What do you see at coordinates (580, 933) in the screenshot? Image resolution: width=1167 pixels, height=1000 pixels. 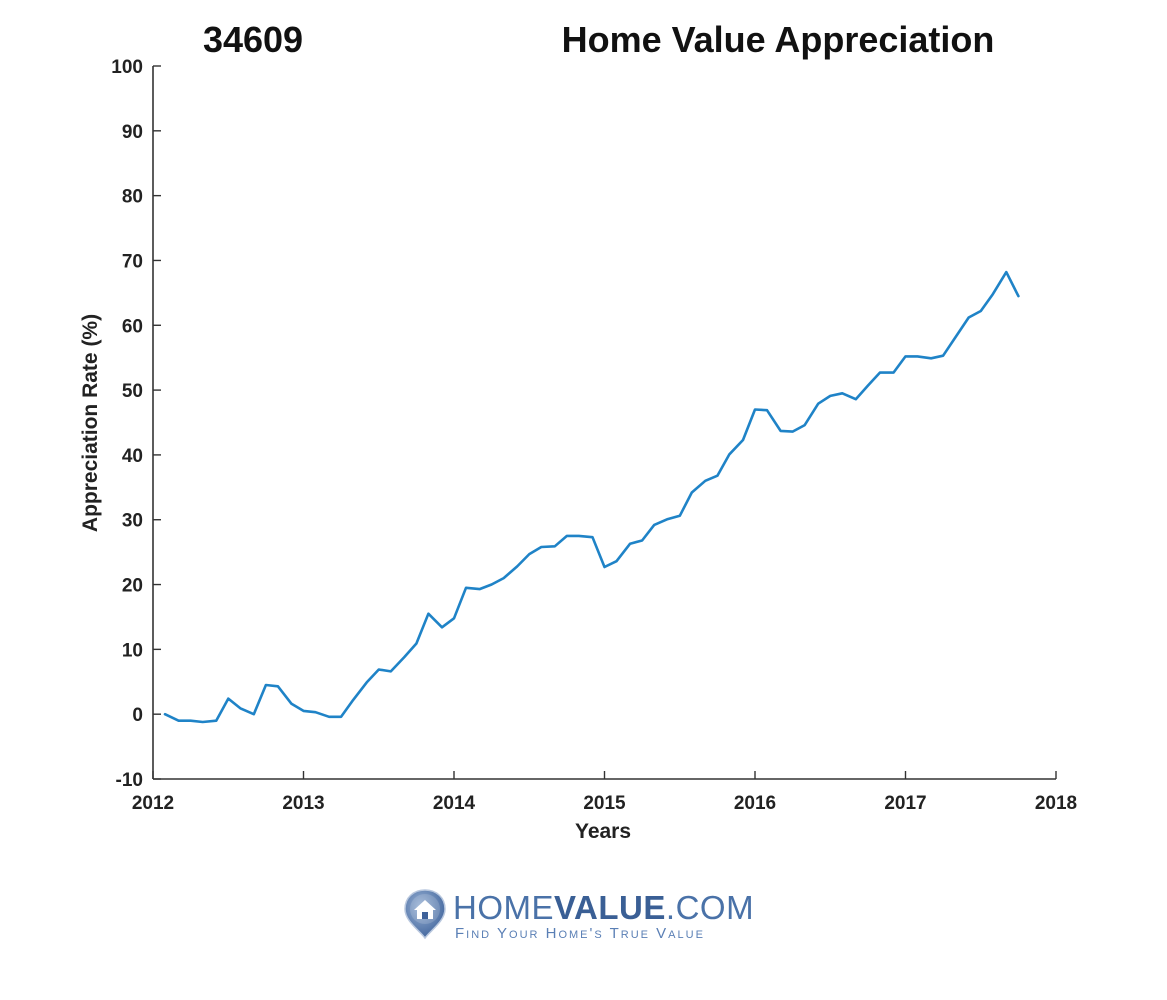 I see `logo-tagline: Find Your Home's True Value` at bounding box center [580, 933].